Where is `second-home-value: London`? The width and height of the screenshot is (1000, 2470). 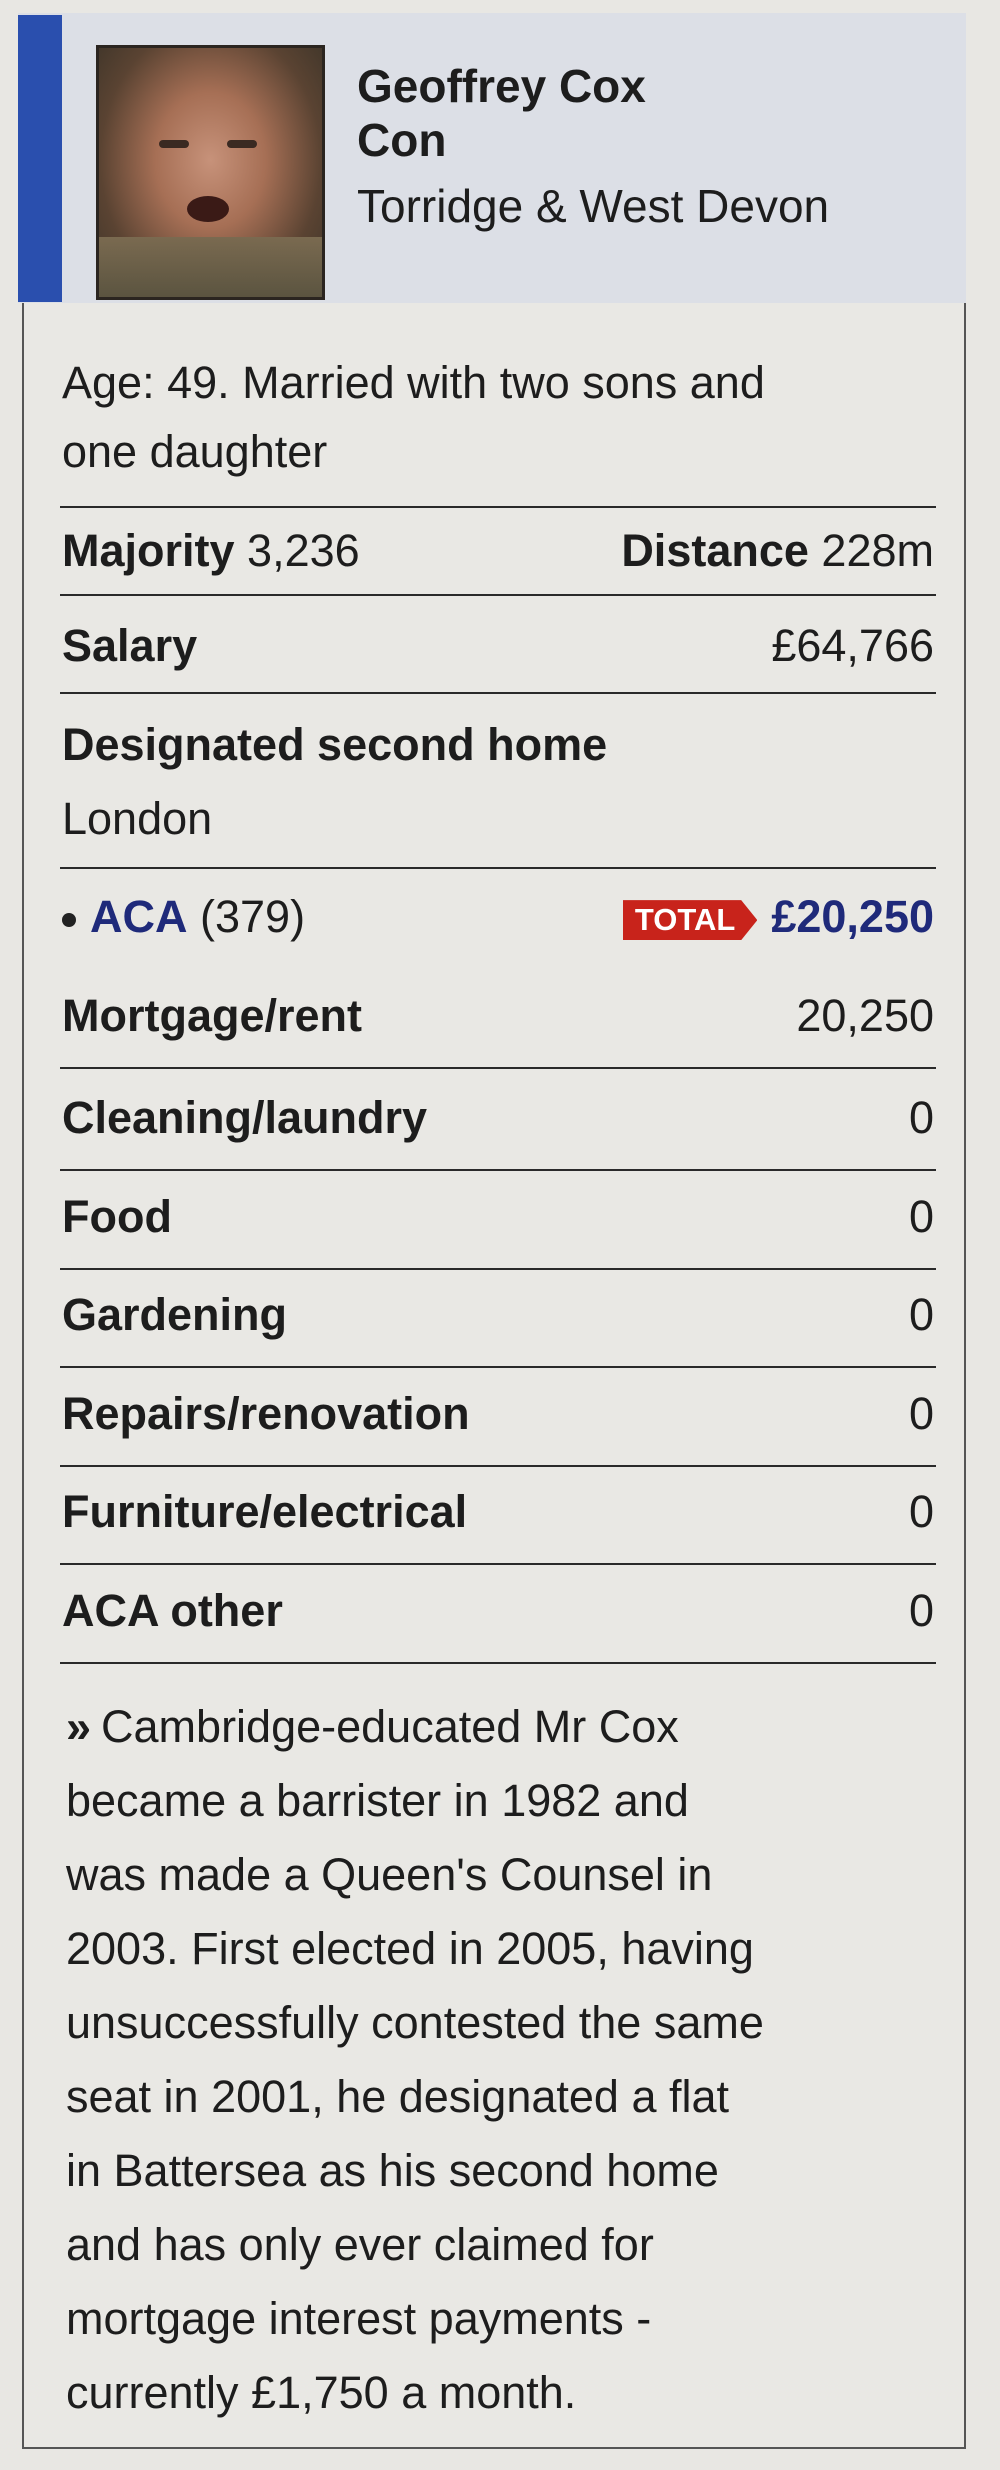 second-home-value: London is located at coordinates (137, 818).